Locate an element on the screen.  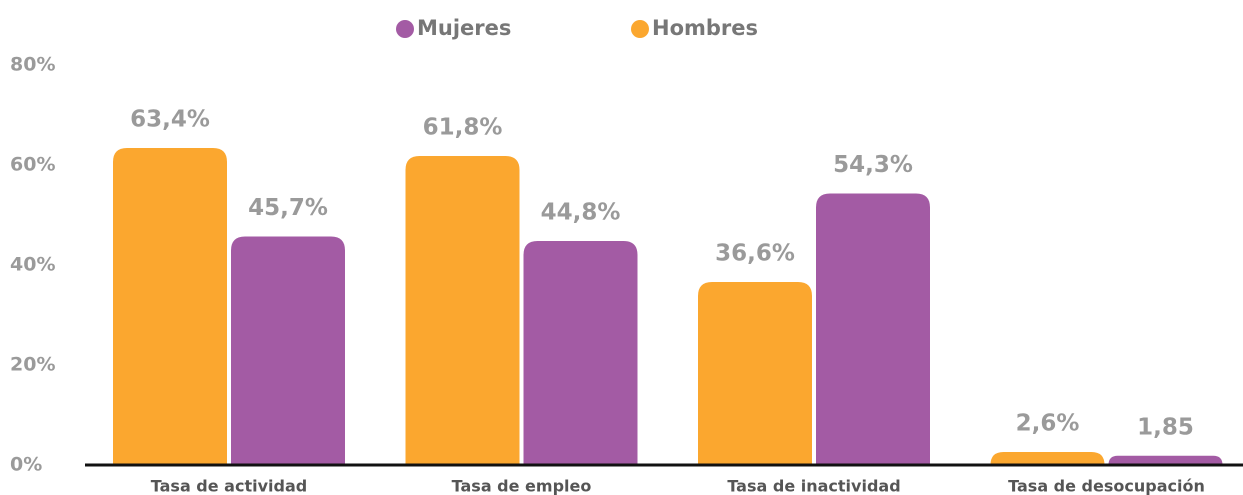
y-tick-label: 40% is located at coordinates (32, 265).